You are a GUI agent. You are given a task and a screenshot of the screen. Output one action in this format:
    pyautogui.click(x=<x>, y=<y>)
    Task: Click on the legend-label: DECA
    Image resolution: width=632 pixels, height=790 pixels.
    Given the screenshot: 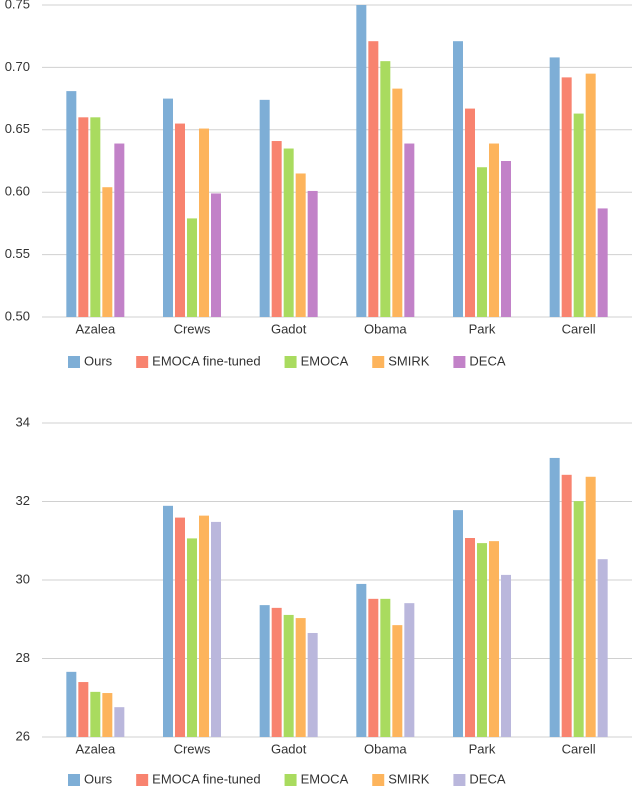 What is the action you would take?
    pyautogui.click(x=487, y=778)
    